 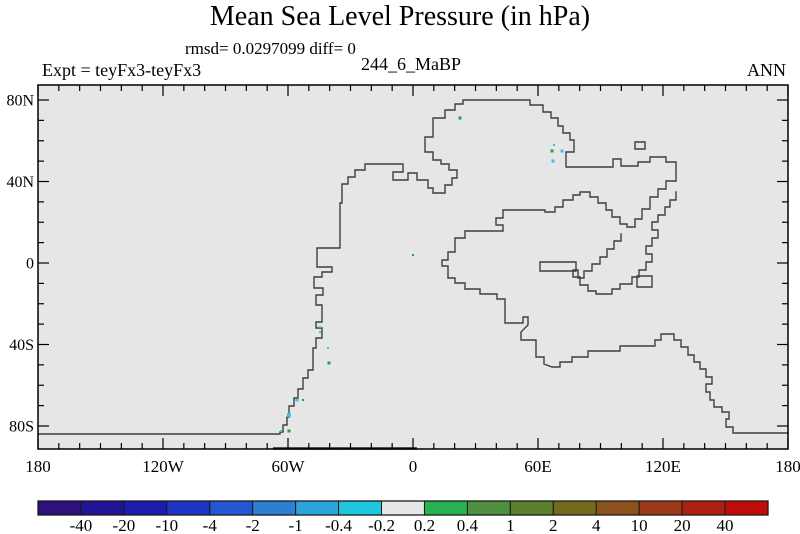 I want to click on experiment-label: Expt = teyFx3-teyFx3, so click(x=122, y=70).